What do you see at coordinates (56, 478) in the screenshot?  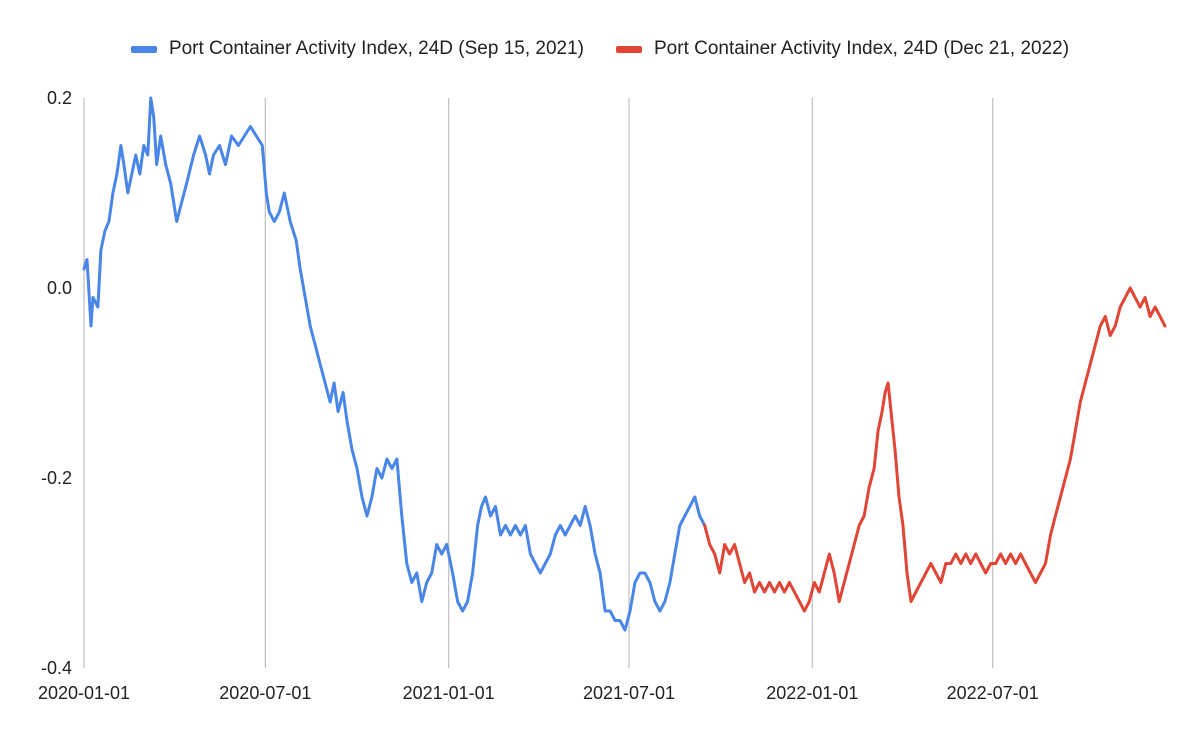 I see `y-tick-label: -0.2` at bounding box center [56, 478].